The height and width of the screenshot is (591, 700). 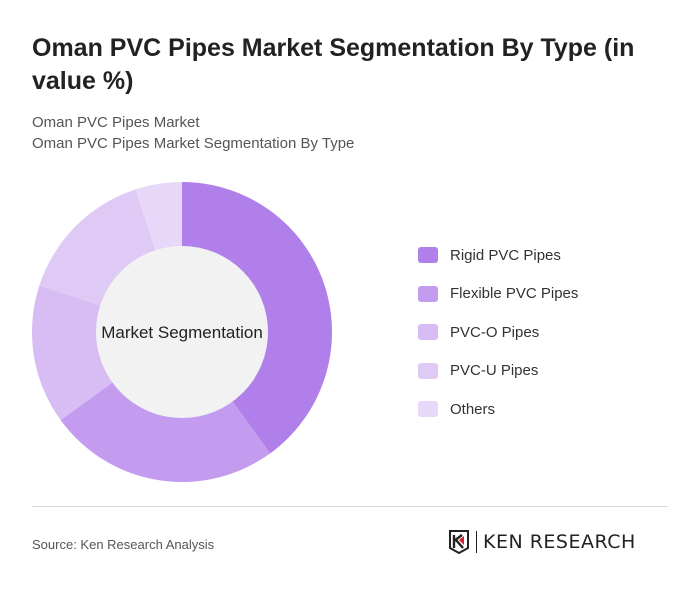 What do you see at coordinates (473, 409) in the screenshot?
I see `legend-label: Others` at bounding box center [473, 409].